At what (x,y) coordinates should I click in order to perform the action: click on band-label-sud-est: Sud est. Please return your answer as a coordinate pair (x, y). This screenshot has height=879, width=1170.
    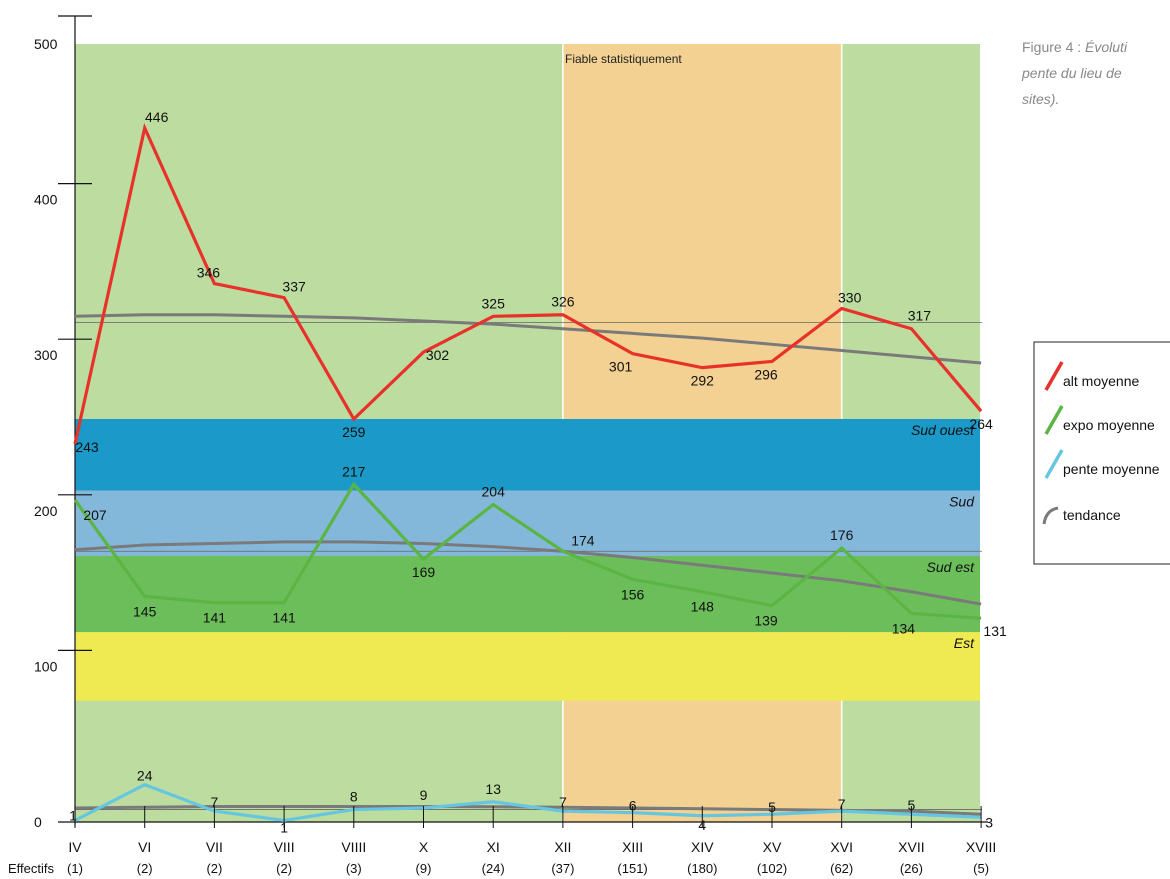
    Looking at the image, I should click on (951, 567).